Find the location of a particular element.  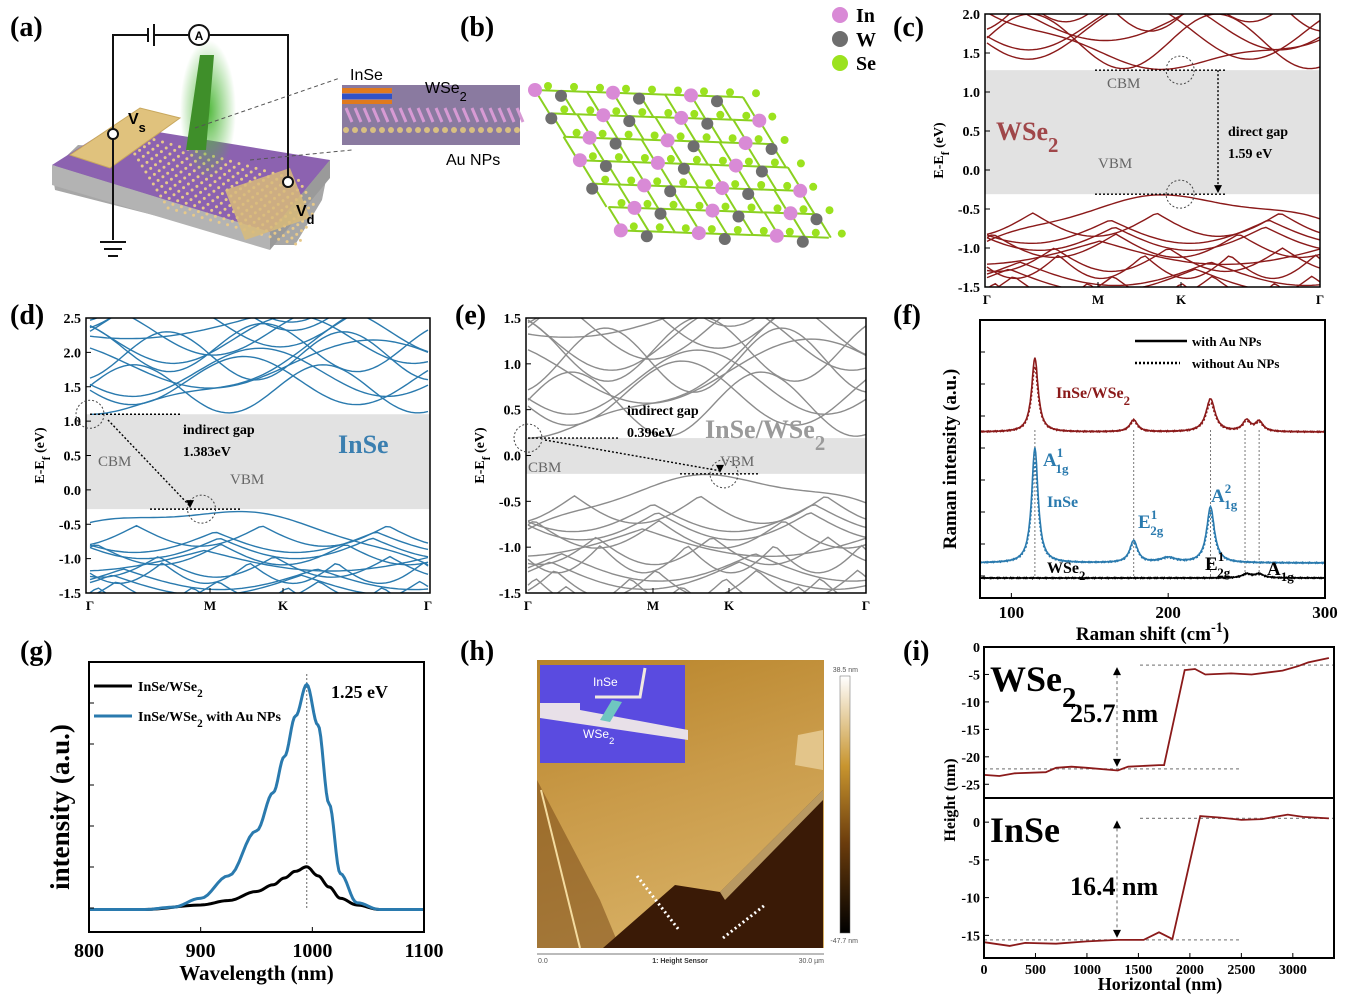

x-axis-label-part: Wavelength (nm) is located at coordinates (256, 973).